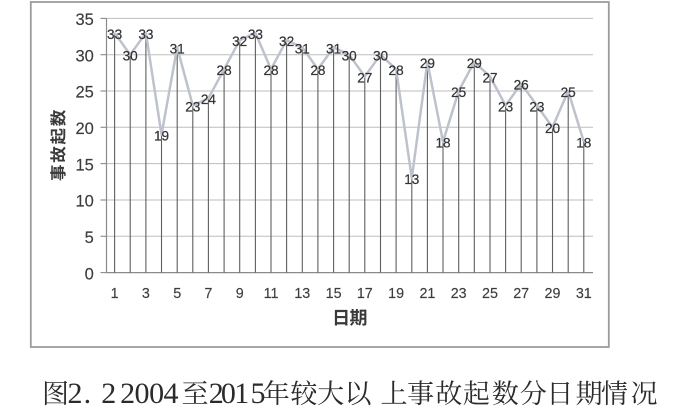 The width and height of the screenshot is (690, 416). Describe the element at coordinates (427, 294) in the screenshot. I see `svg-text: 21` at that location.